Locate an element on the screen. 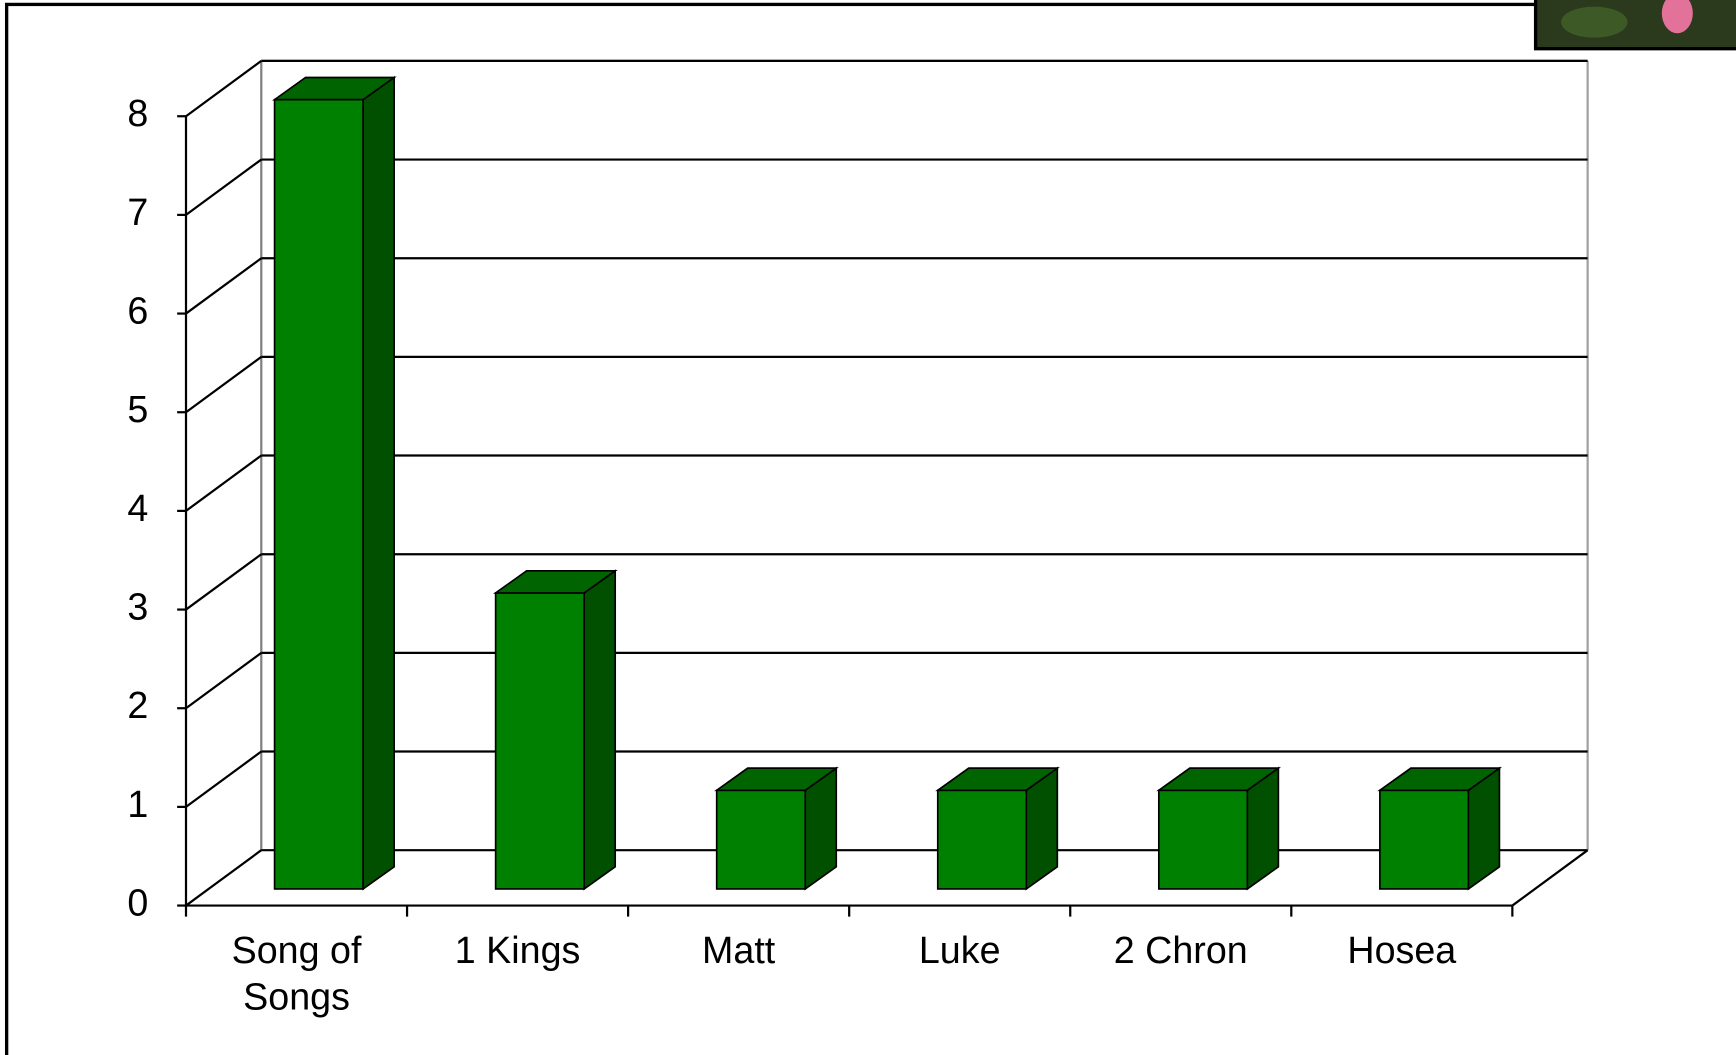  y-tick-label: 5 is located at coordinates (137, 409).